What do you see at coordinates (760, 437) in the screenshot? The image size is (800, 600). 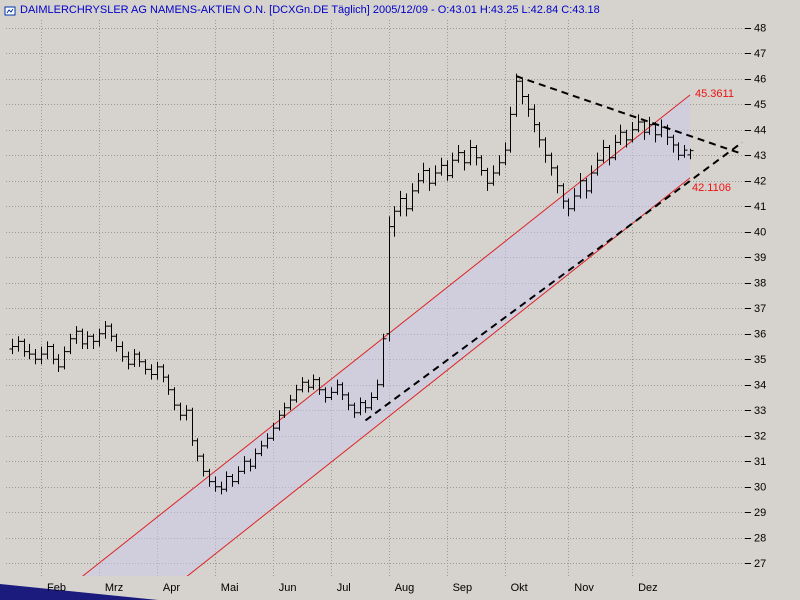 I see `y-axis-label: 32` at bounding box center [760, 437].